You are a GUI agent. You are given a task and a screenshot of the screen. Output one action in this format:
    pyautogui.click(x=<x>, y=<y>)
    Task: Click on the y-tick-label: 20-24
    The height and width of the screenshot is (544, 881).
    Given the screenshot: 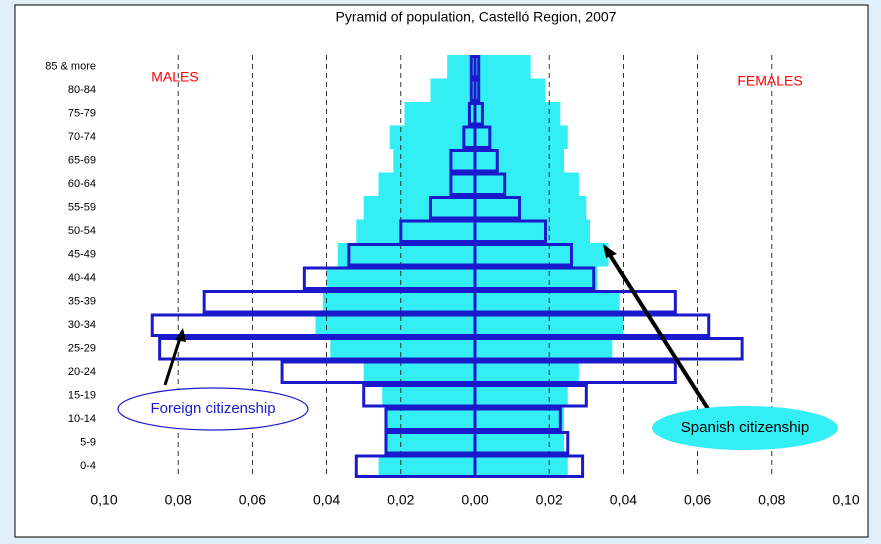 What is the action you would take?
    pyautogui.click(x=82, y=372)
    